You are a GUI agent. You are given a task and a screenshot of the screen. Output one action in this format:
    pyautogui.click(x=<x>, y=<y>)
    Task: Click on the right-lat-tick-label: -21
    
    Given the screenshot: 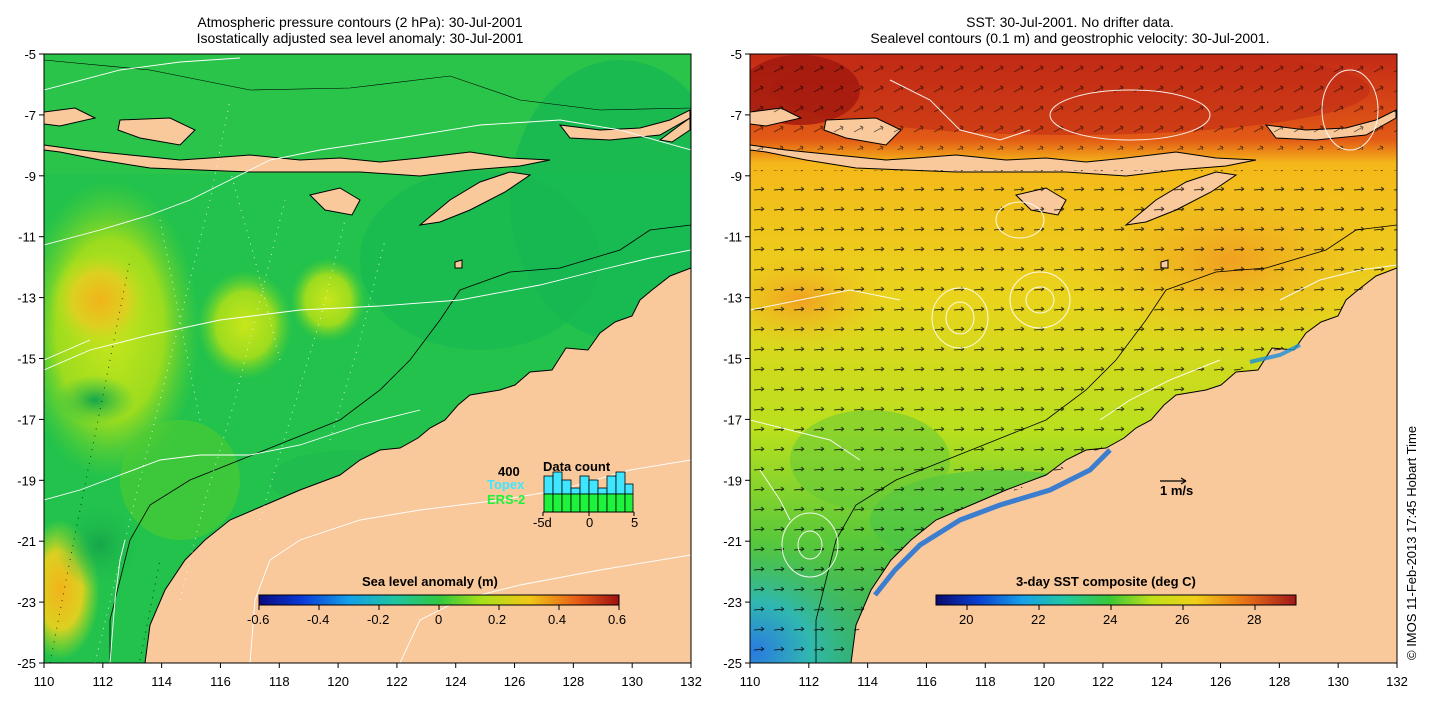 What is the action you would take?
    pyautogui.click(x=732, y=541)
    